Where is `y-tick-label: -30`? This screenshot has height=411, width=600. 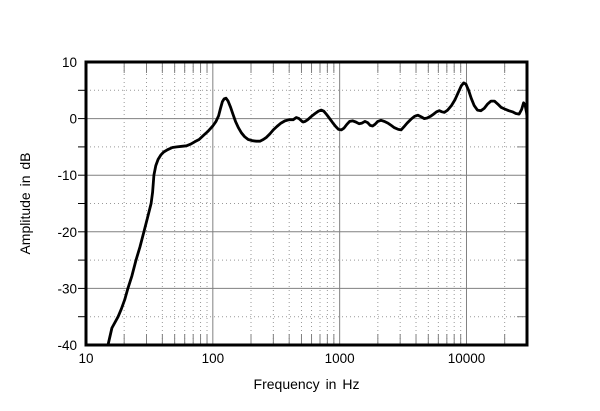 y-tick-label: -30 is located at coordinates (67, 288).